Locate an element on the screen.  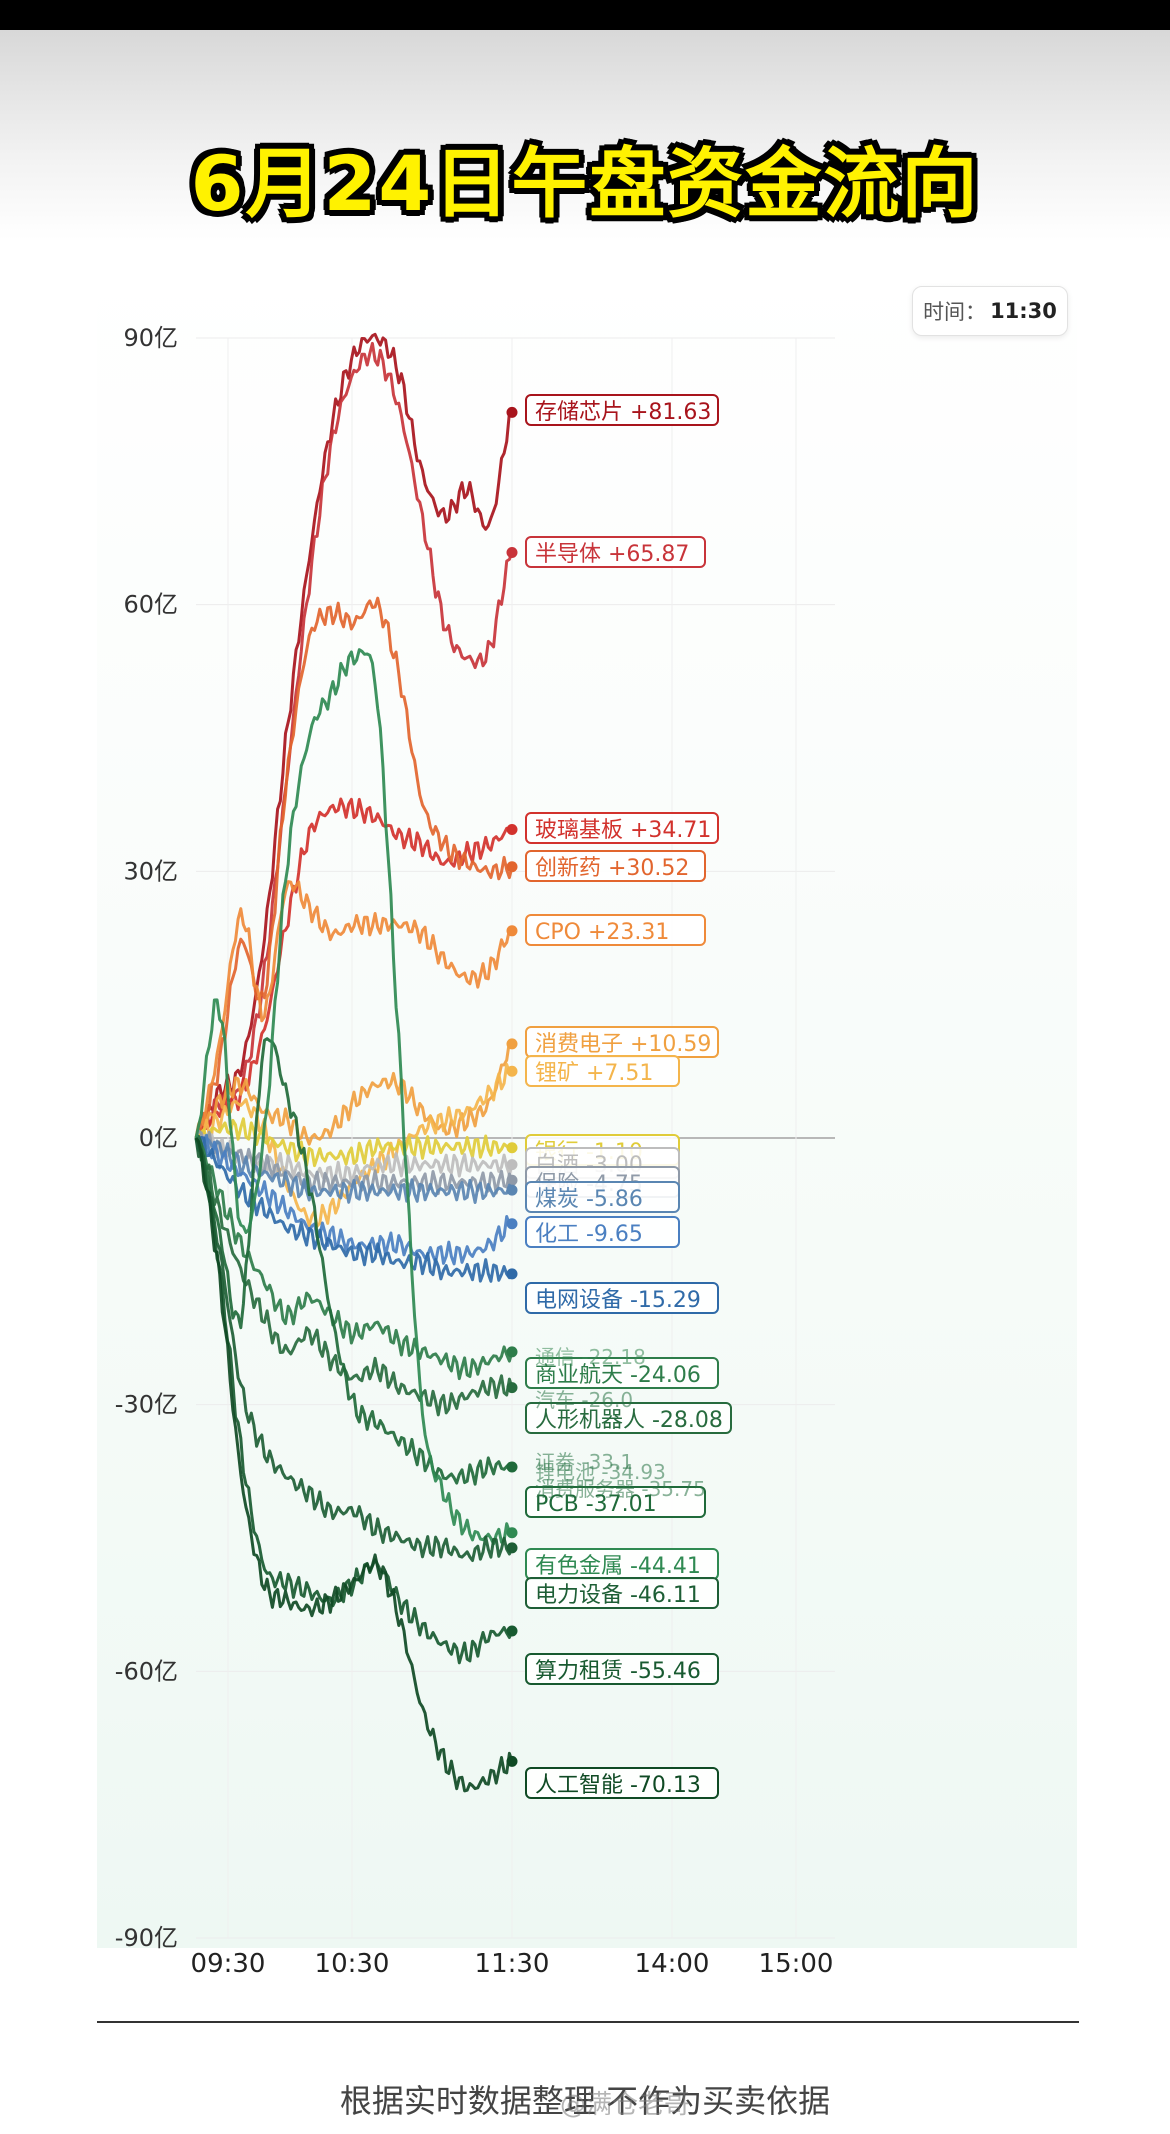
time-badge: 时间： 11:30 is located at coordinates (990, 311).